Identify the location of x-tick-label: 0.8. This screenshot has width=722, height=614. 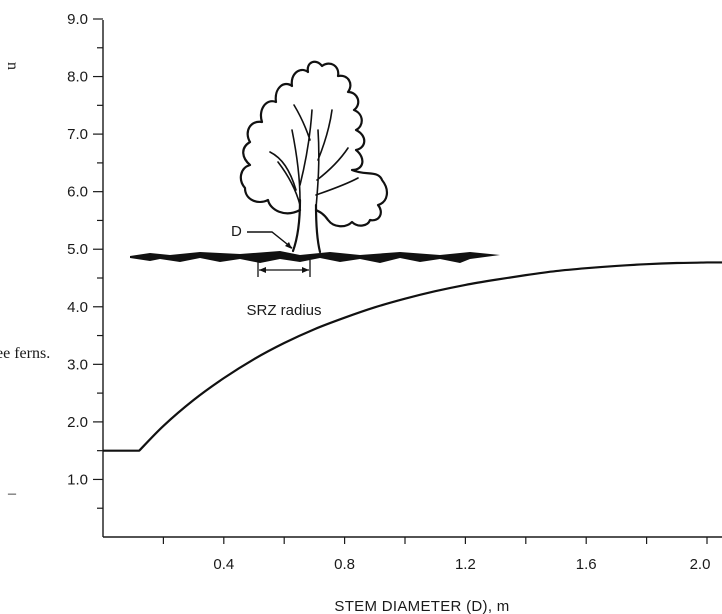
(344, 564).